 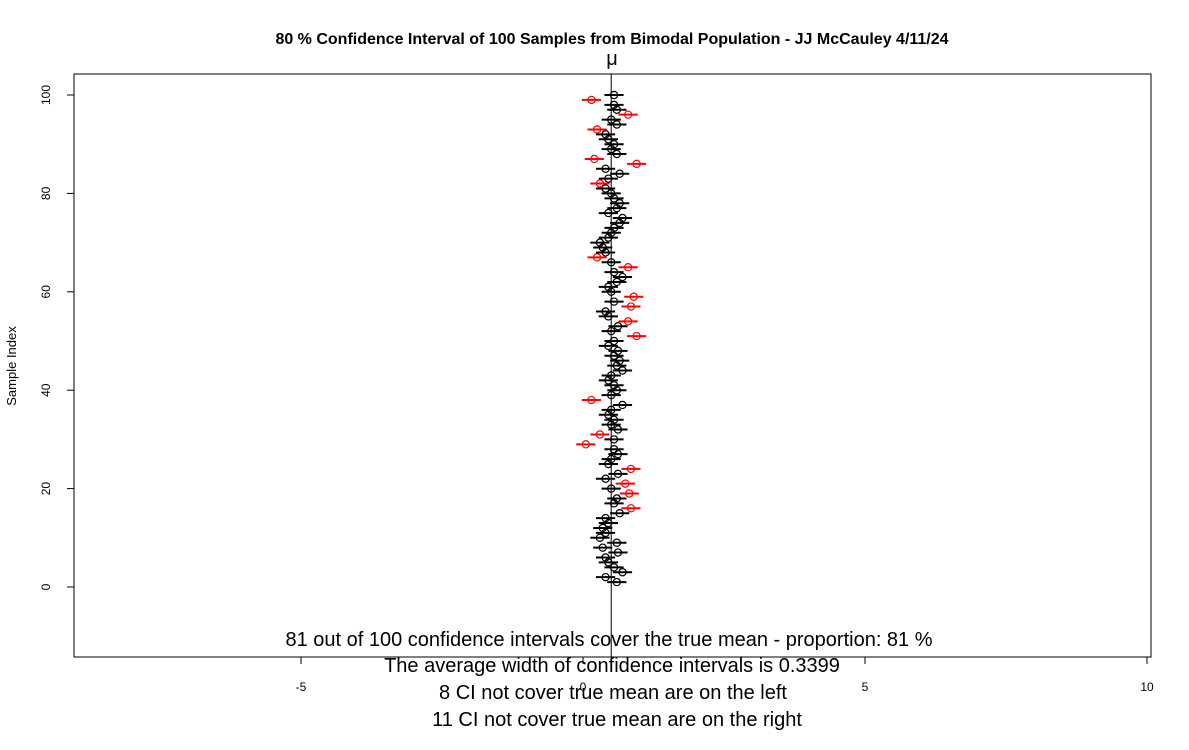 I want to click on x-tick-label: 5, so click(x=865, y=687).